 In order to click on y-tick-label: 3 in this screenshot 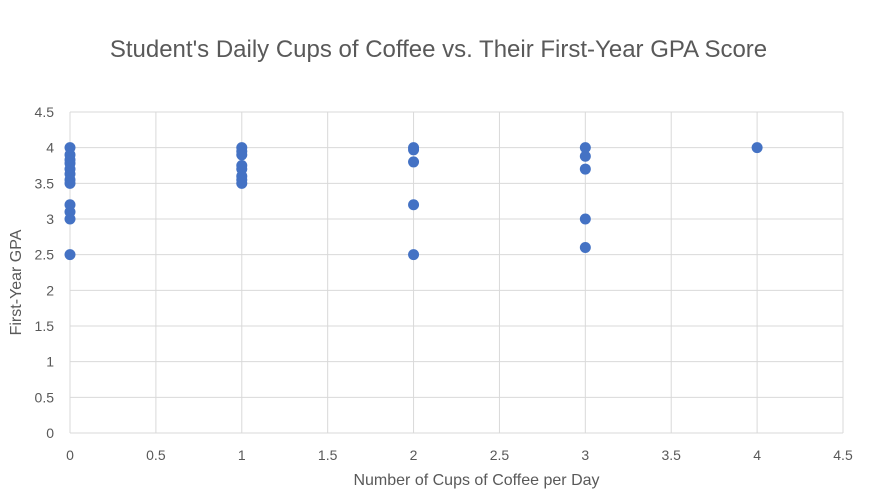, I will do `click(50, 219)`.